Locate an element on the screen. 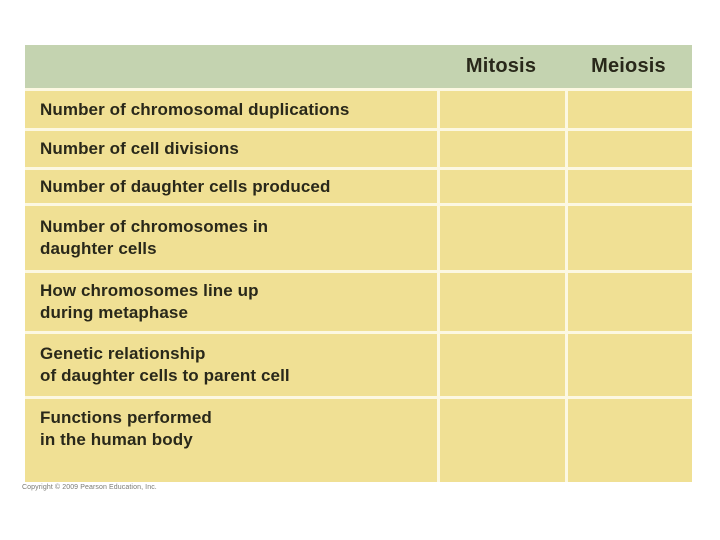  header-row: Mitosis Meiosis is located at coordinates (358, 66).